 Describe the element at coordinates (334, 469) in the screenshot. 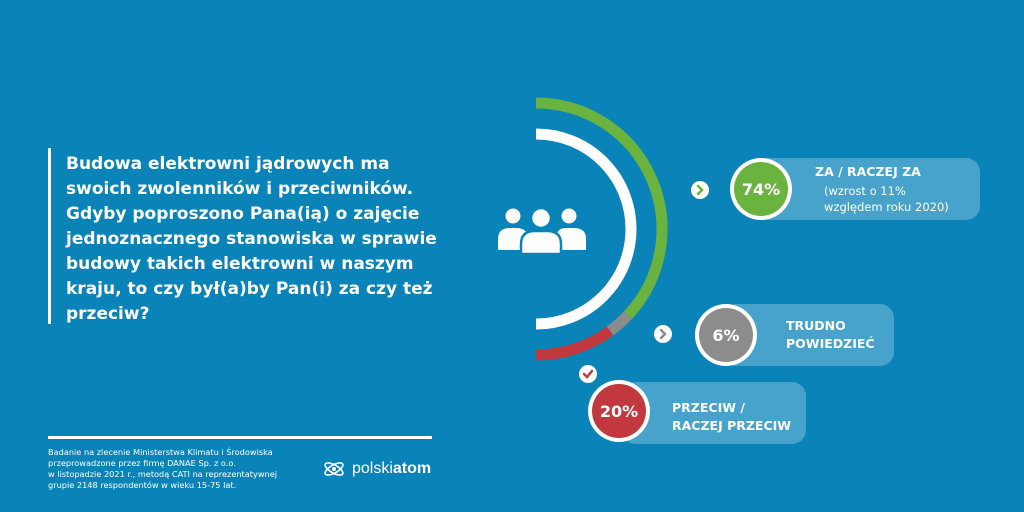

I see `atom-icon` at that location.